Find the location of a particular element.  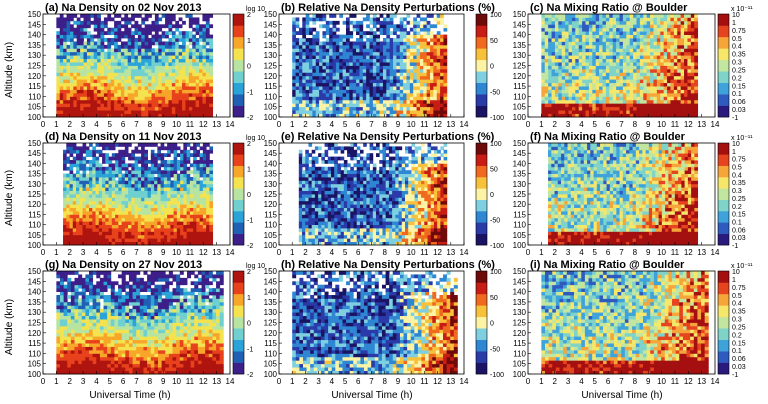

y-tick-label: 140 is located at coordinates (520, 35).